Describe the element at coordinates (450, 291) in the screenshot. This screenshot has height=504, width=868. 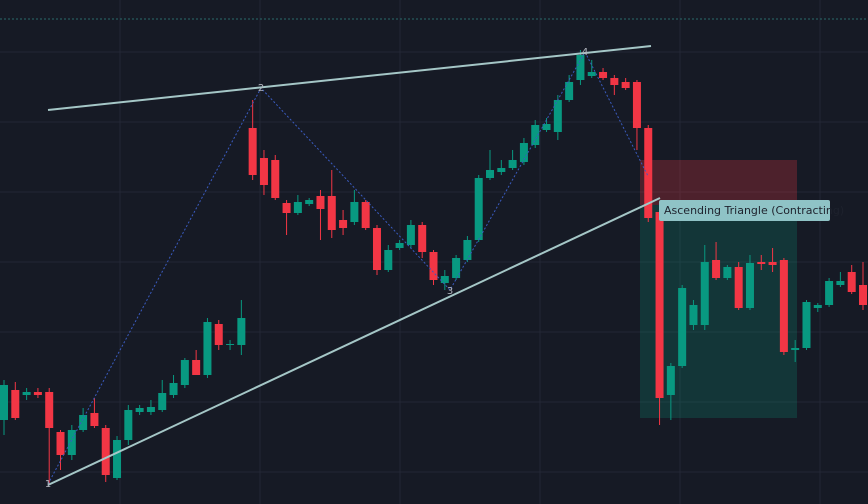
I see `point-label: 3` at that location.